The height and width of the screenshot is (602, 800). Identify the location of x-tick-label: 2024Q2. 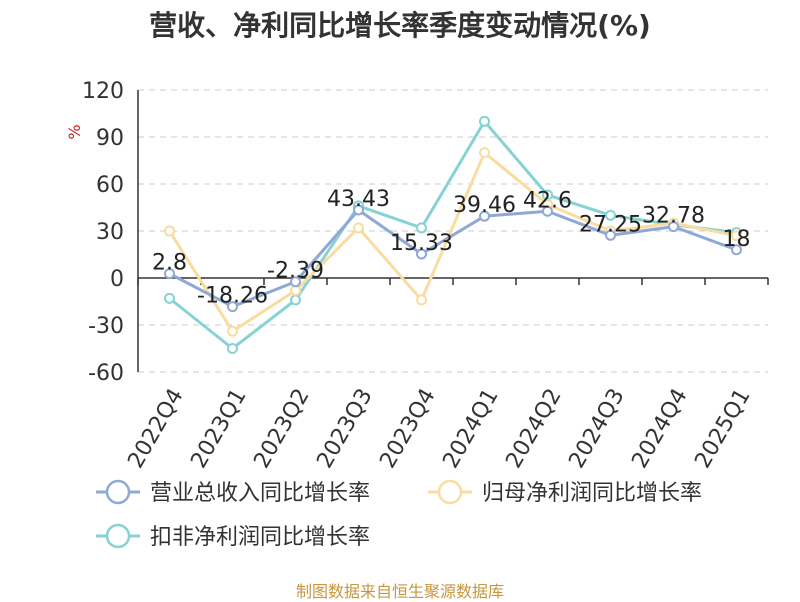
(533, 429).